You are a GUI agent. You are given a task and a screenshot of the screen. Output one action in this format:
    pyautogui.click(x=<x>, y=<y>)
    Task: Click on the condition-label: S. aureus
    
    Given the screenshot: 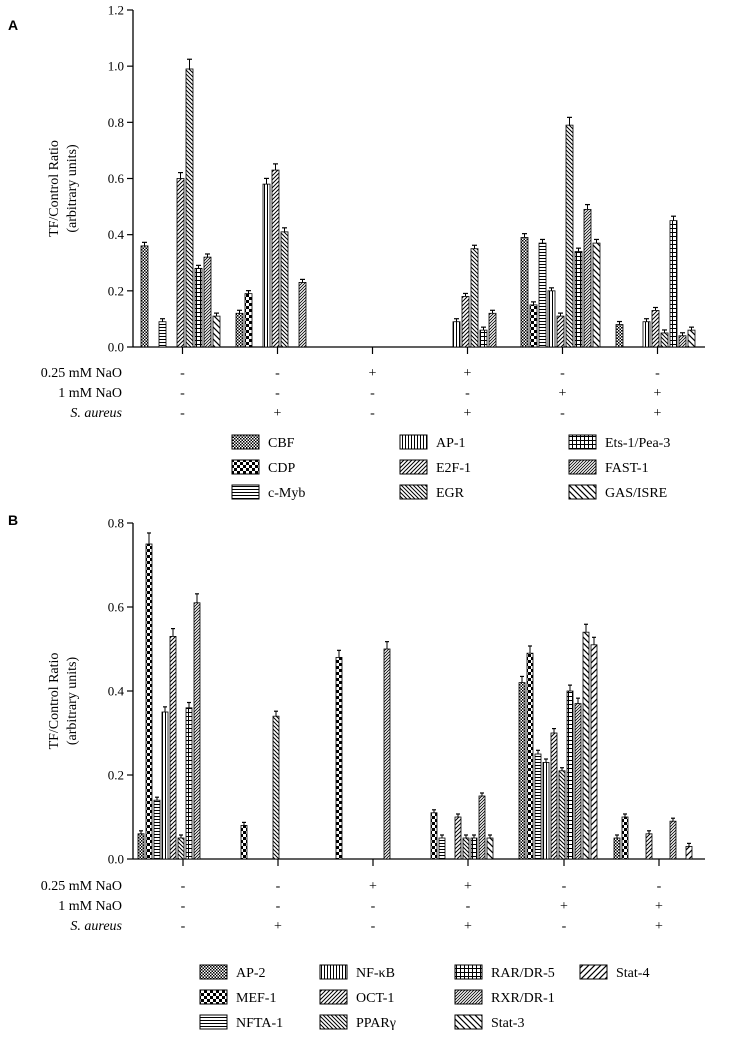 What is the action you would take?
    pyautogui.click(x=96, y=413)
    